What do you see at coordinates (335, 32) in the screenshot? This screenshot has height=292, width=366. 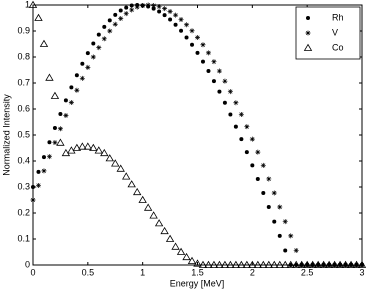 I see `legend-label: V` at bounding box center [335, 32].